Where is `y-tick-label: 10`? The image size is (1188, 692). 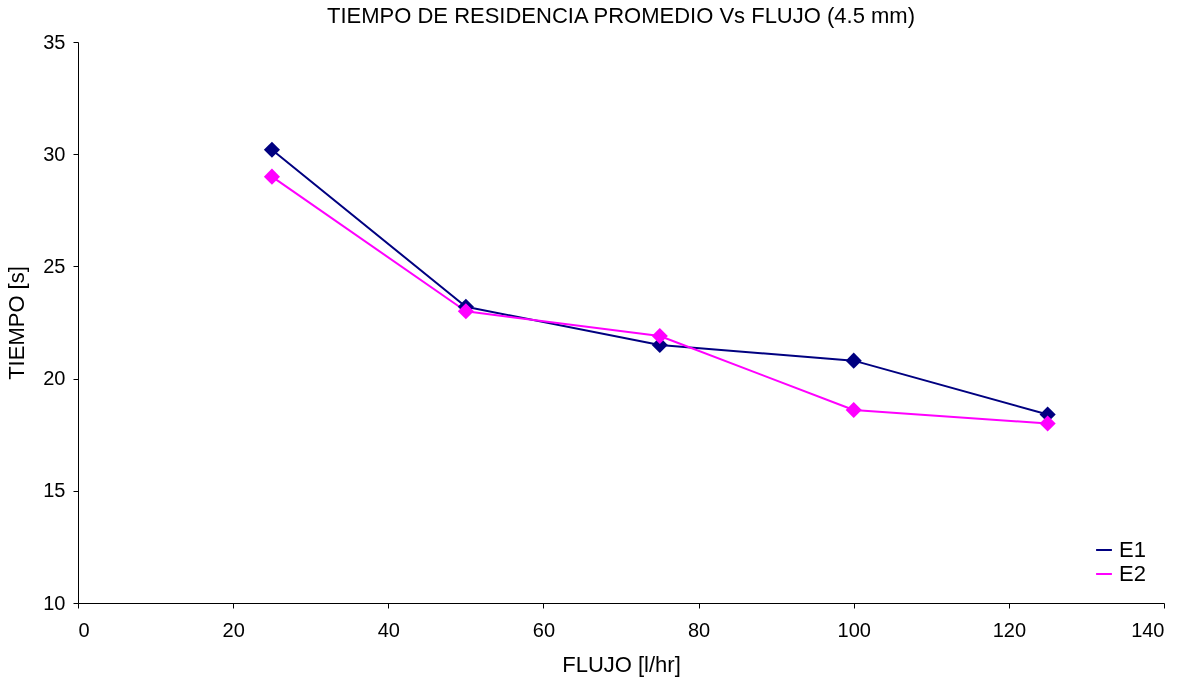 y-tick-label: 10 is located at coordinates (54, 602).